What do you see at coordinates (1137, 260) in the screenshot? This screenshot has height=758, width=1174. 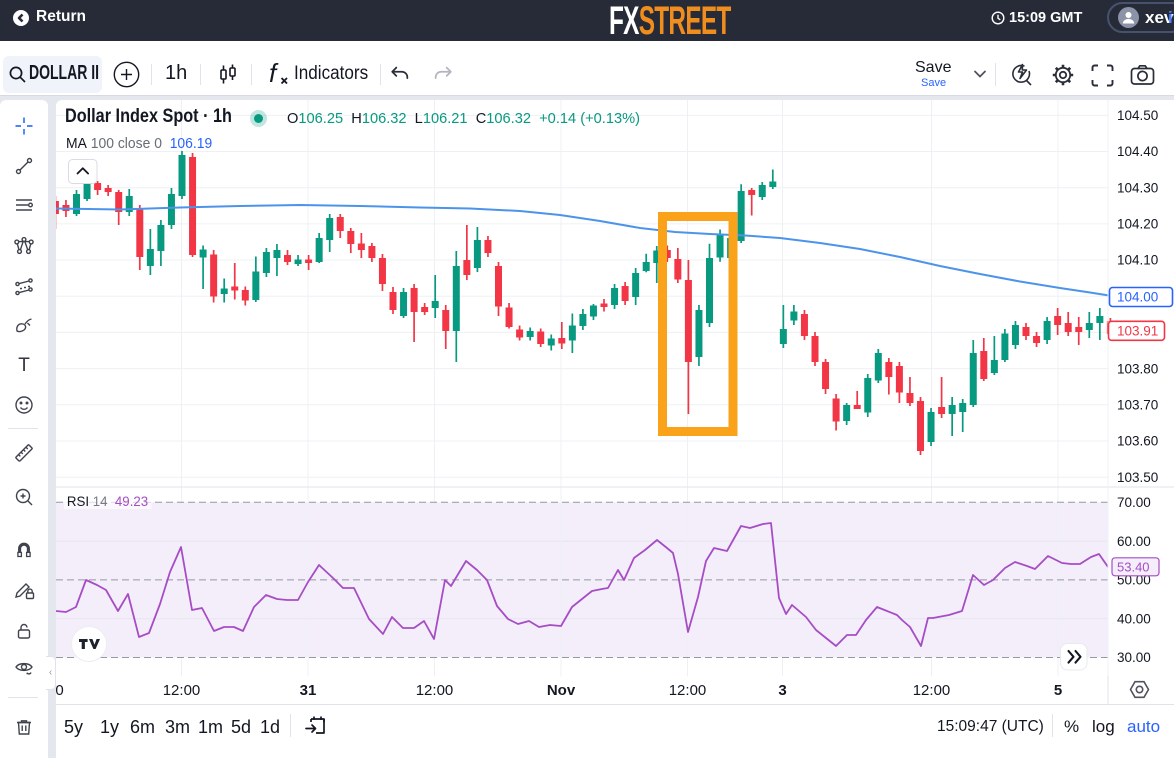 I see `svg-text: 104.10` at bounding box center [1137, 260].